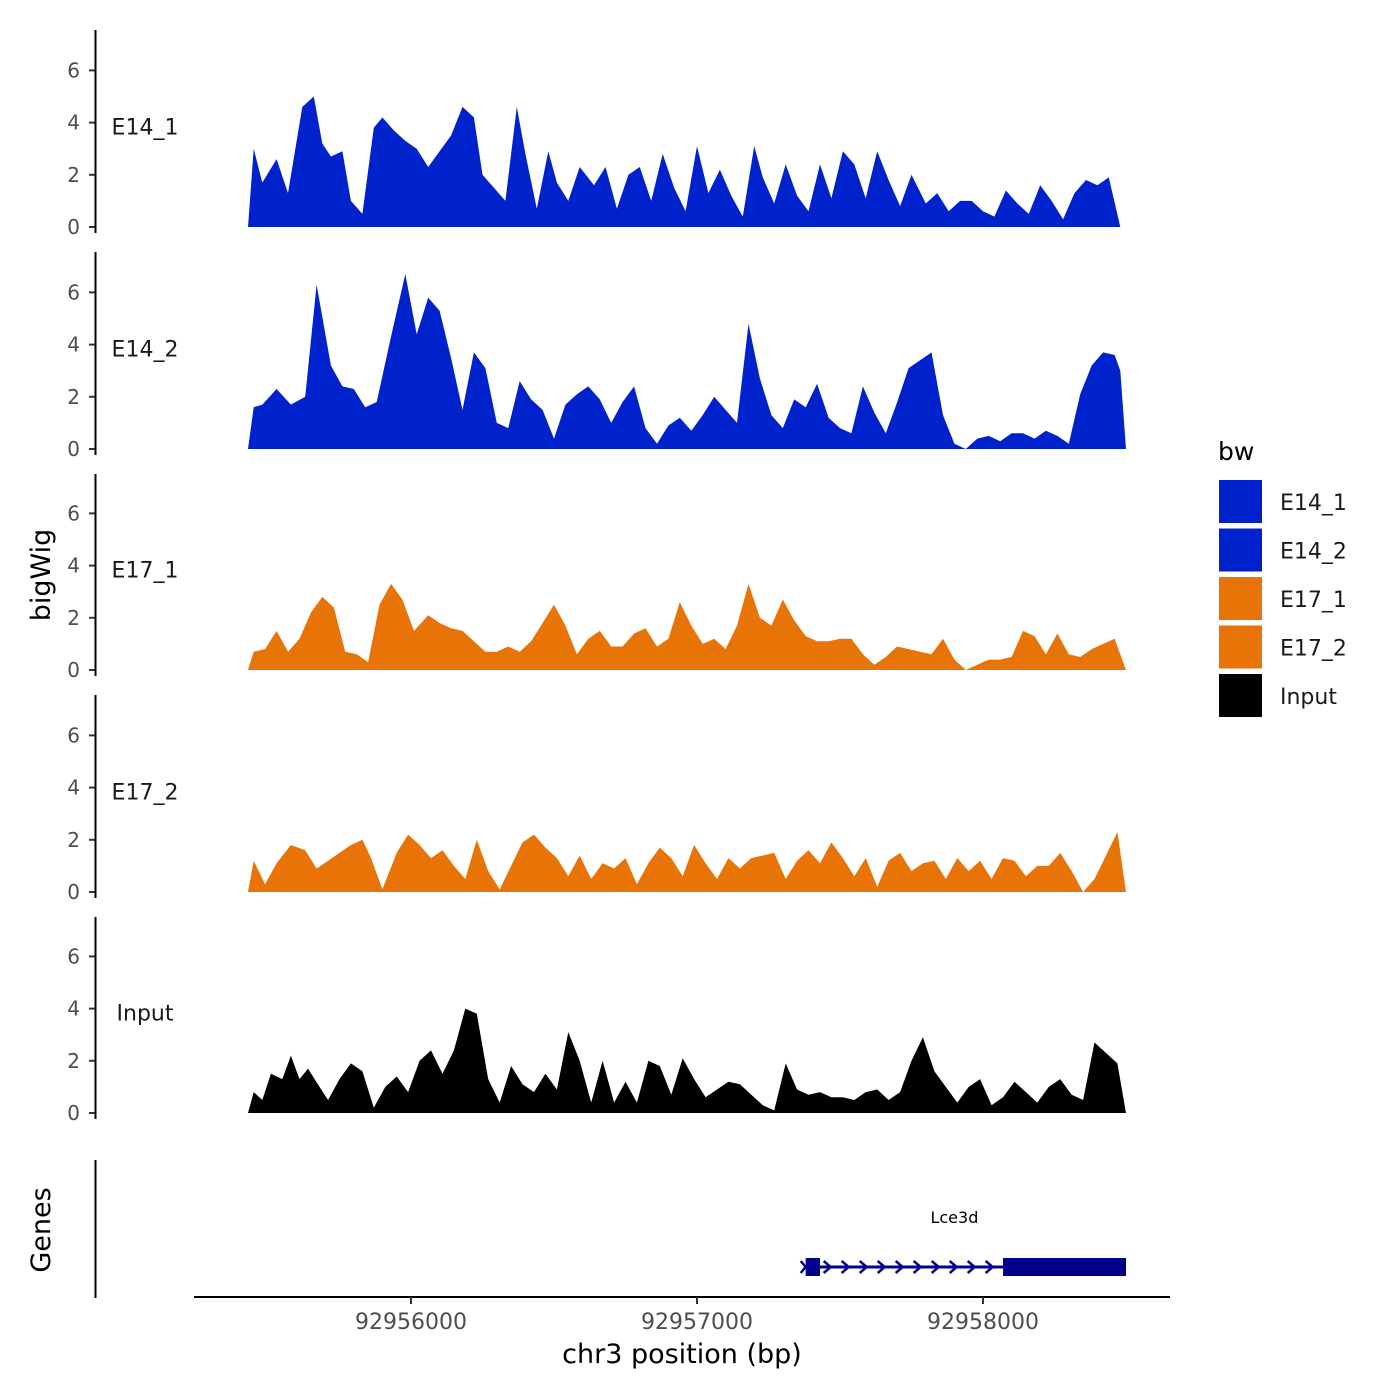 The image size is (1400, 1400). Describe the element at coordinates (687, 1060) in the screenshot. I see `signal-area-Input` at that location.